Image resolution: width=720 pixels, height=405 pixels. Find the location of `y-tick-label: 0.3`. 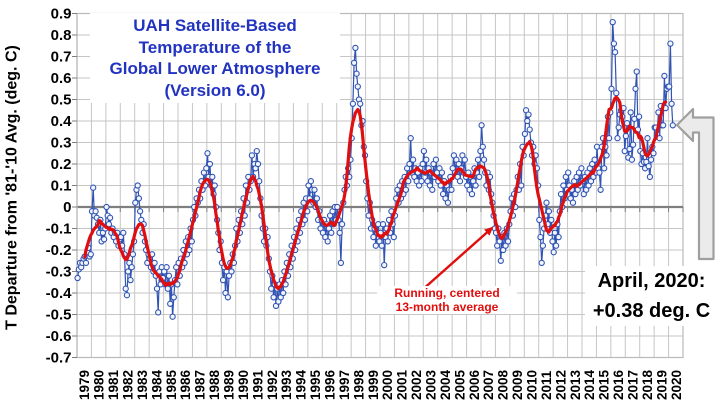

y-tick-label: 0.3 is located at coordinates (61, 143).